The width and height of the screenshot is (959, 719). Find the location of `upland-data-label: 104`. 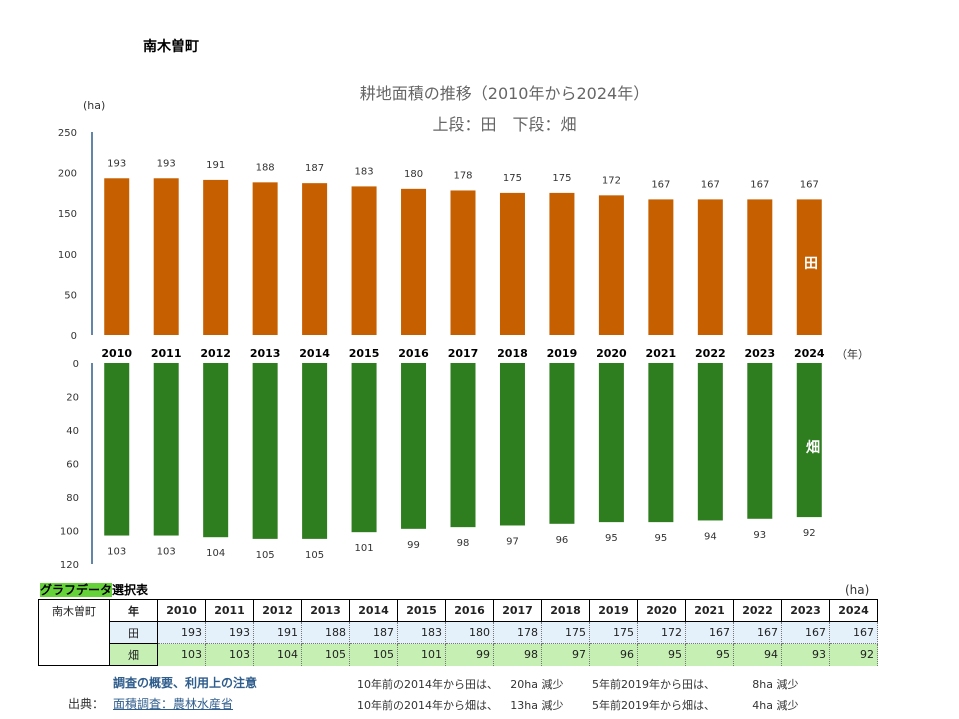

upland-data-label: 104 is located at coordinates (215, 553).